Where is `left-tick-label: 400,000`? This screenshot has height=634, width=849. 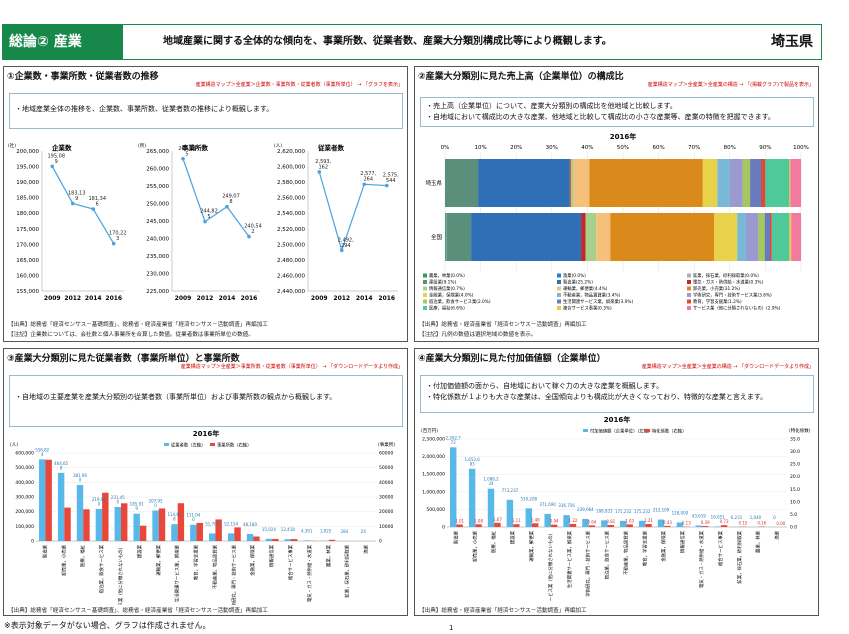
left-tick-label: 400,000 is located at coordinates (24, 483).